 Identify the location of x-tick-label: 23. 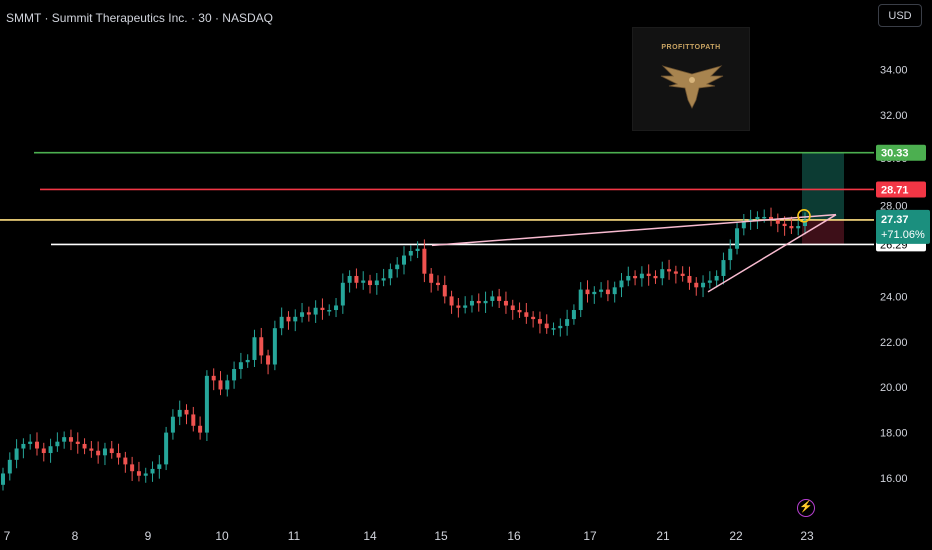
(807, 536).